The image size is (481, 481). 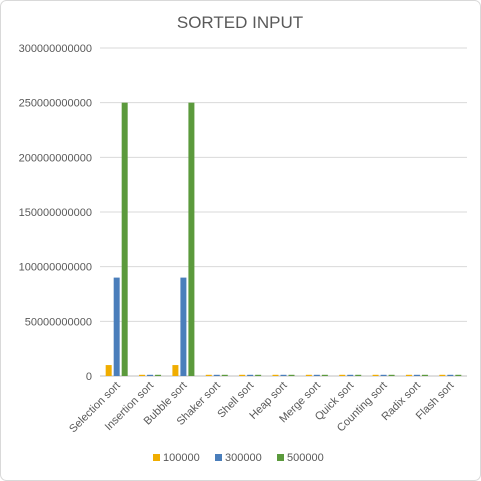 I want to click on y-tick-label: 300000000000, so click(x=55, y=49).